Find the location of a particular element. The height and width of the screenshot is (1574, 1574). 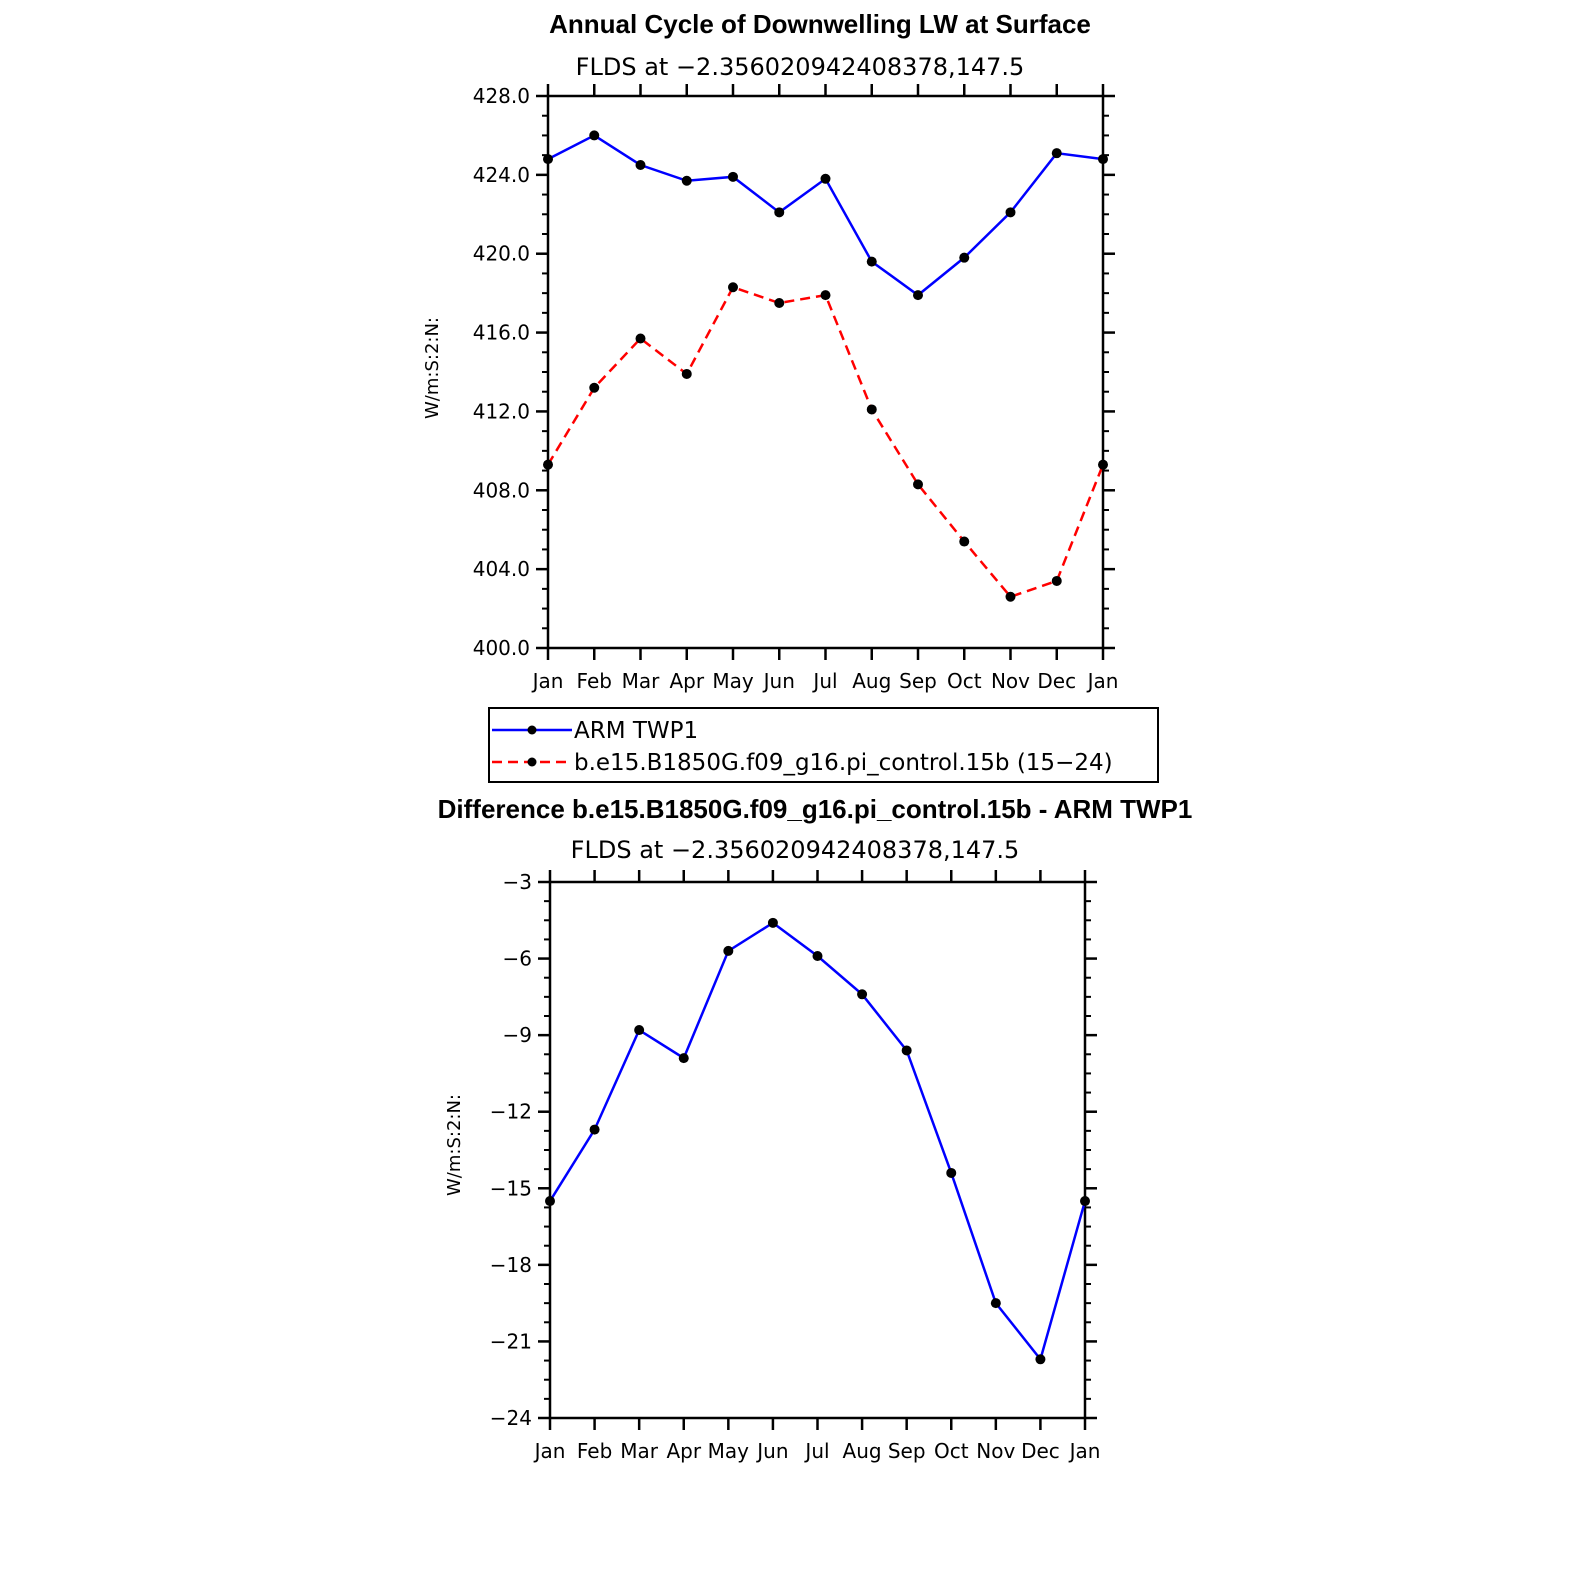

chart2-xtick-label: Mar is located at coordinates (639, 1451).